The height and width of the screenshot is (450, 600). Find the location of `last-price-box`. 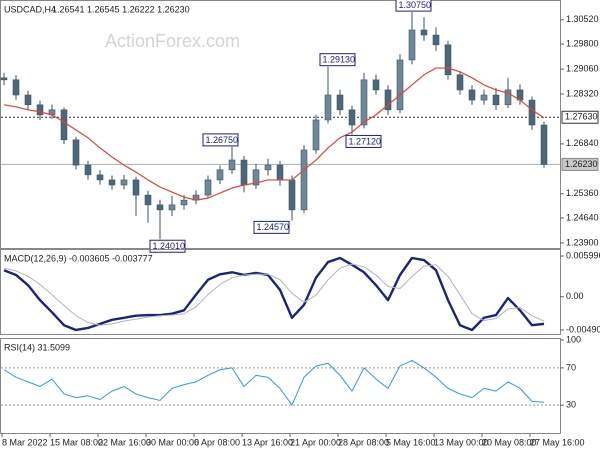

last-price-box is located at coordinates (580, 164).